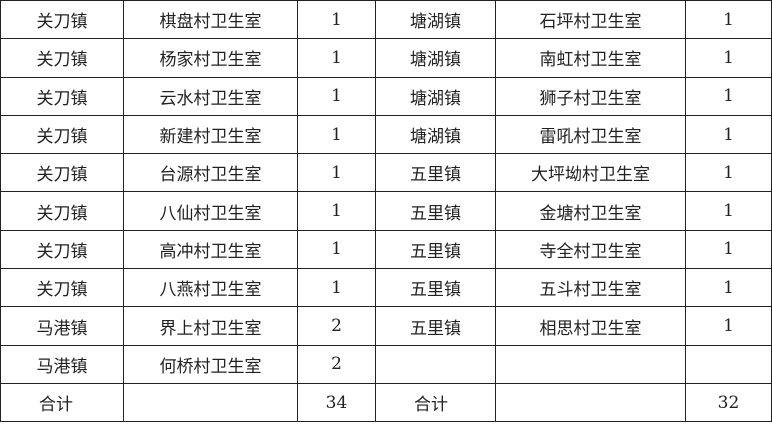 Image resolution: width=772 pixels, height=429 pixels. I want to click on clinic-cell: 雷吼村卫生室, so click(590, 134).